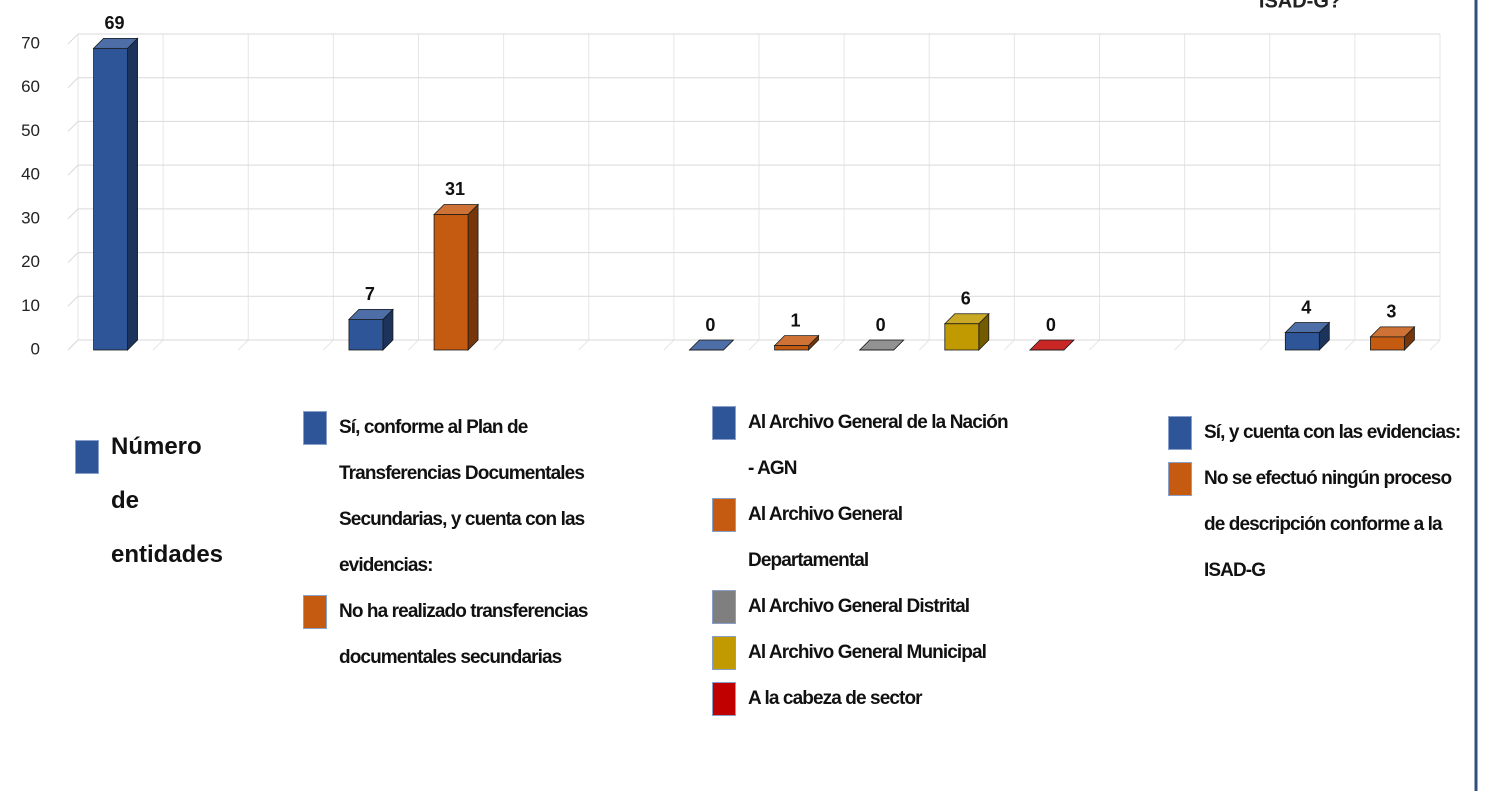  What do you see at coordinates (115, 23) in the screenshot?
I see `value-label: 69` at bounding box center [115, 23].